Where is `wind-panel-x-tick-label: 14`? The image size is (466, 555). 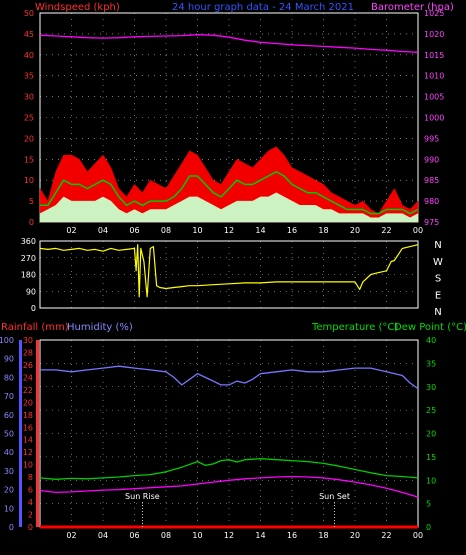
wind-panel-x-tick-label: 14 is located at coordinates (260, 230).